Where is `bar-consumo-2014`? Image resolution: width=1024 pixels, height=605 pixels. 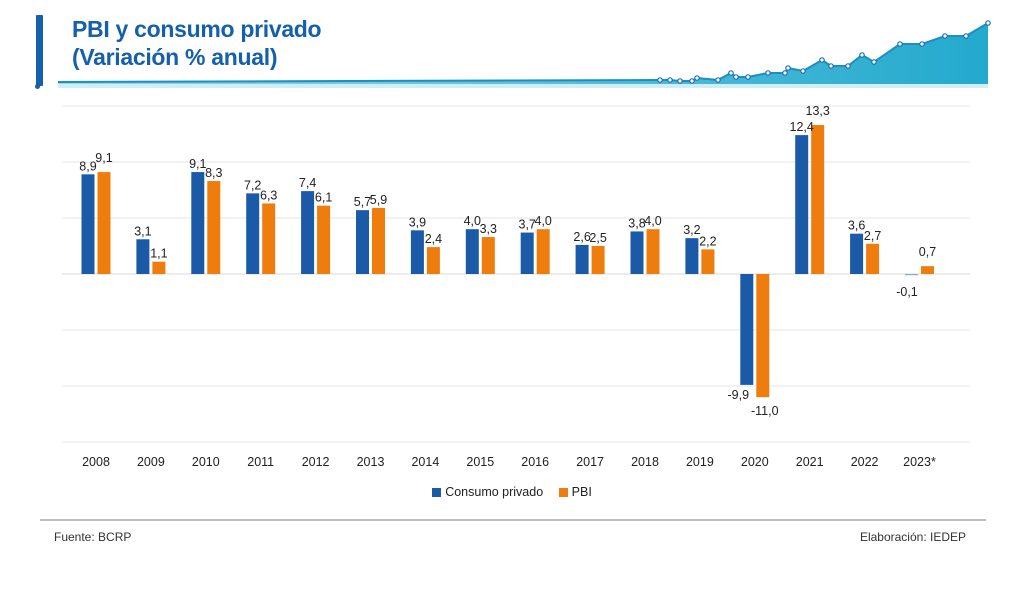 bar-consumo-2014 is located at coordinates (417, 252).